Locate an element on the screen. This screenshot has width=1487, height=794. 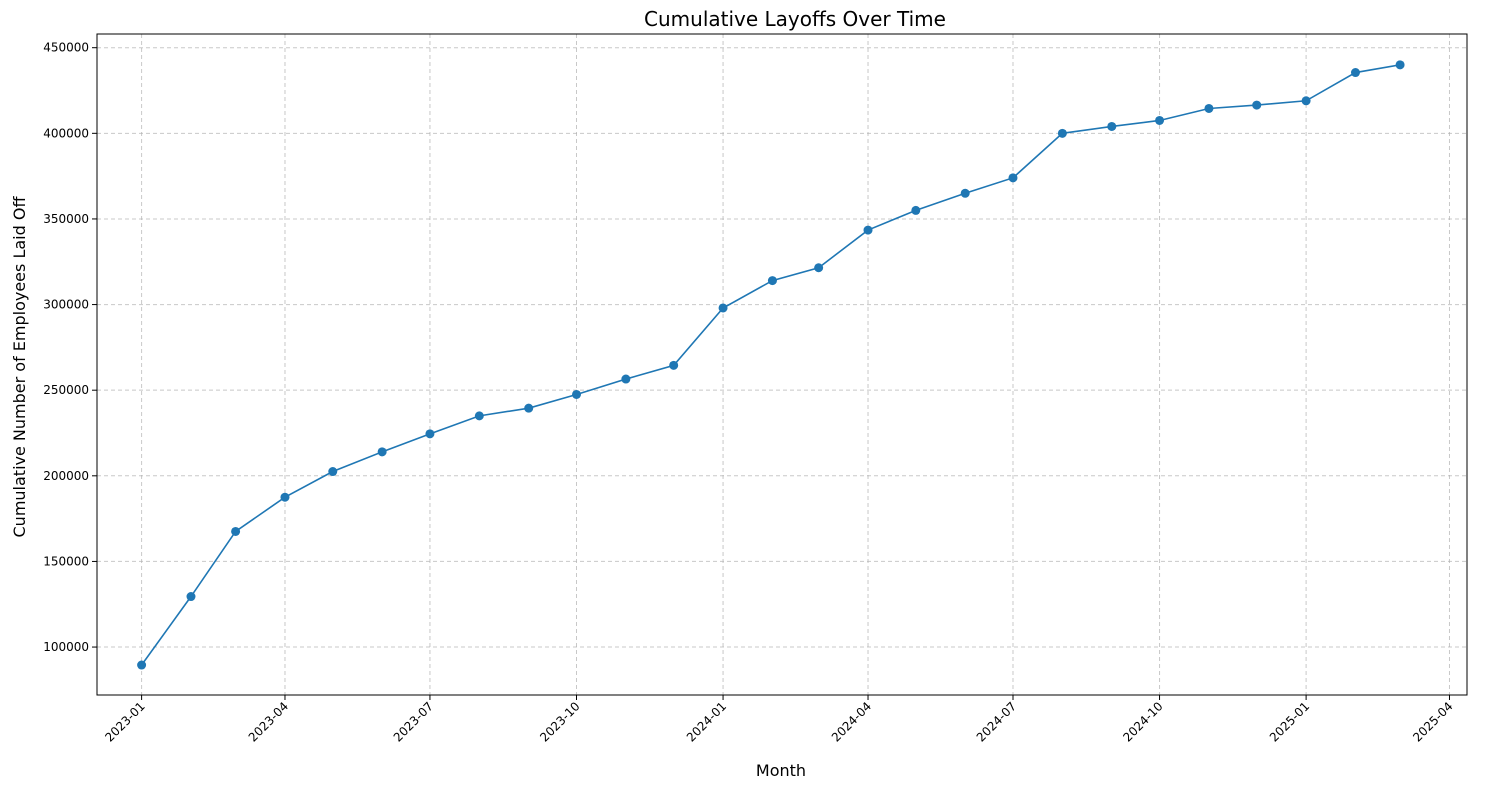
chart-title: Cumulative Layoffs Over Time is located at coordinates (795, 19).